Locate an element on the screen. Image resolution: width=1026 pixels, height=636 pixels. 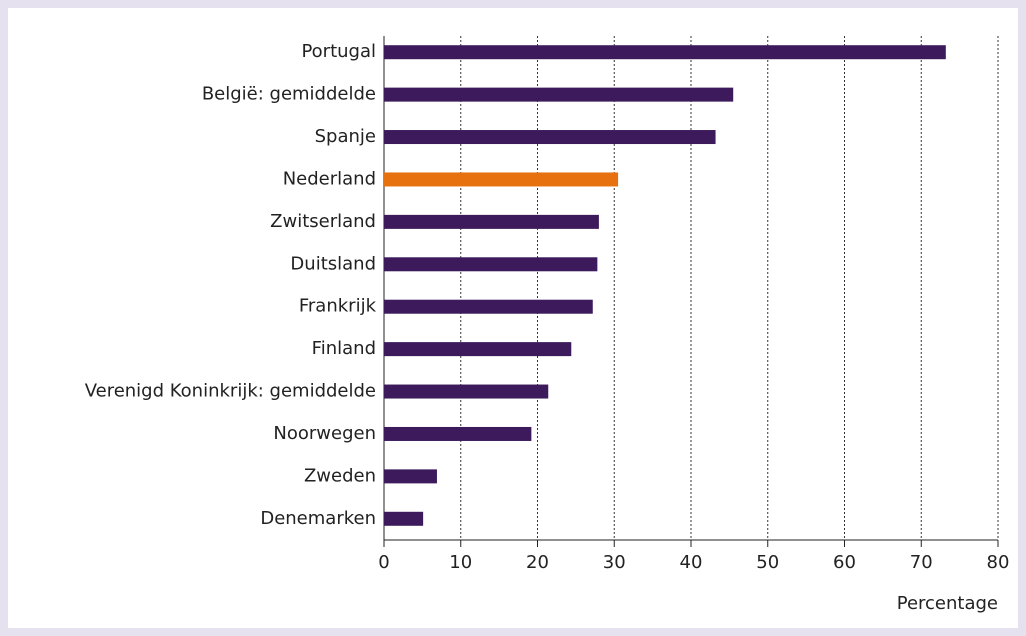
x-tick-label: 70 is located at coordinates (921, 562).